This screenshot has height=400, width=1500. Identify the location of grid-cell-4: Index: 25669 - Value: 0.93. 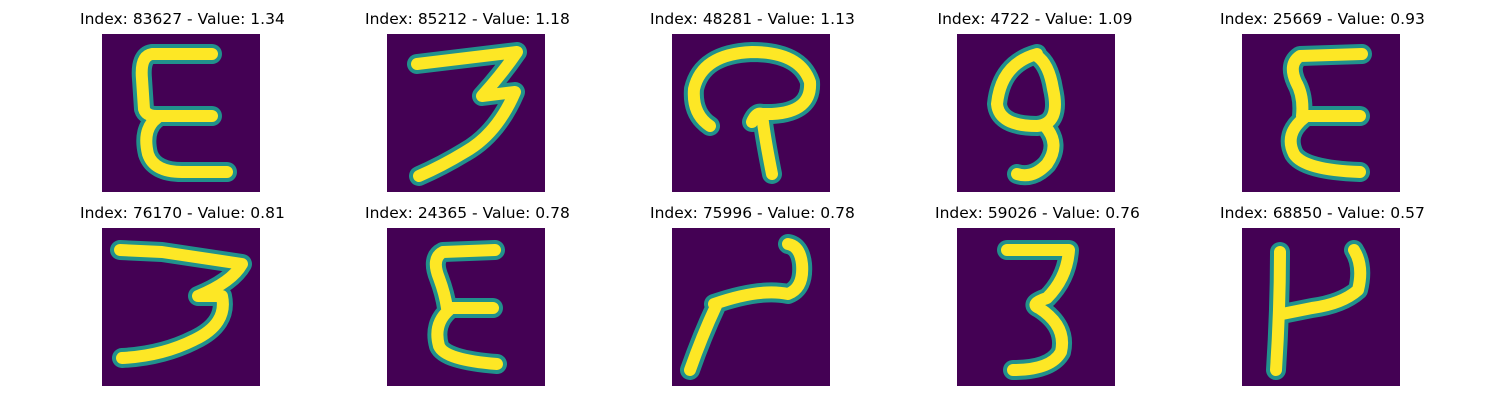
(1322, 101).